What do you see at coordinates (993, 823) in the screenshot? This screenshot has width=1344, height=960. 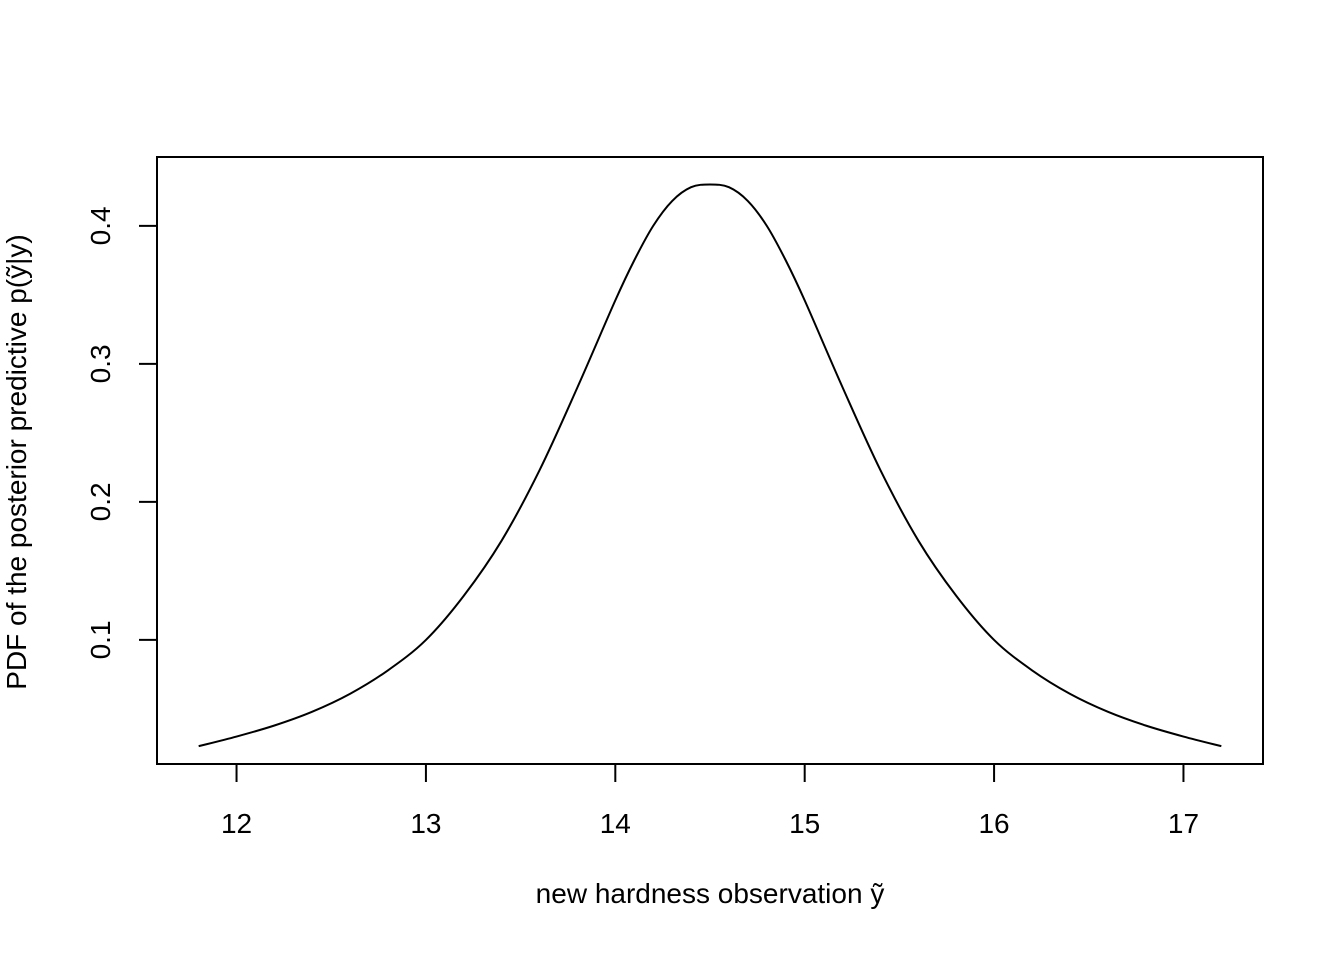 I see `x-tick-label: 16` at bounding box center [993, 823].